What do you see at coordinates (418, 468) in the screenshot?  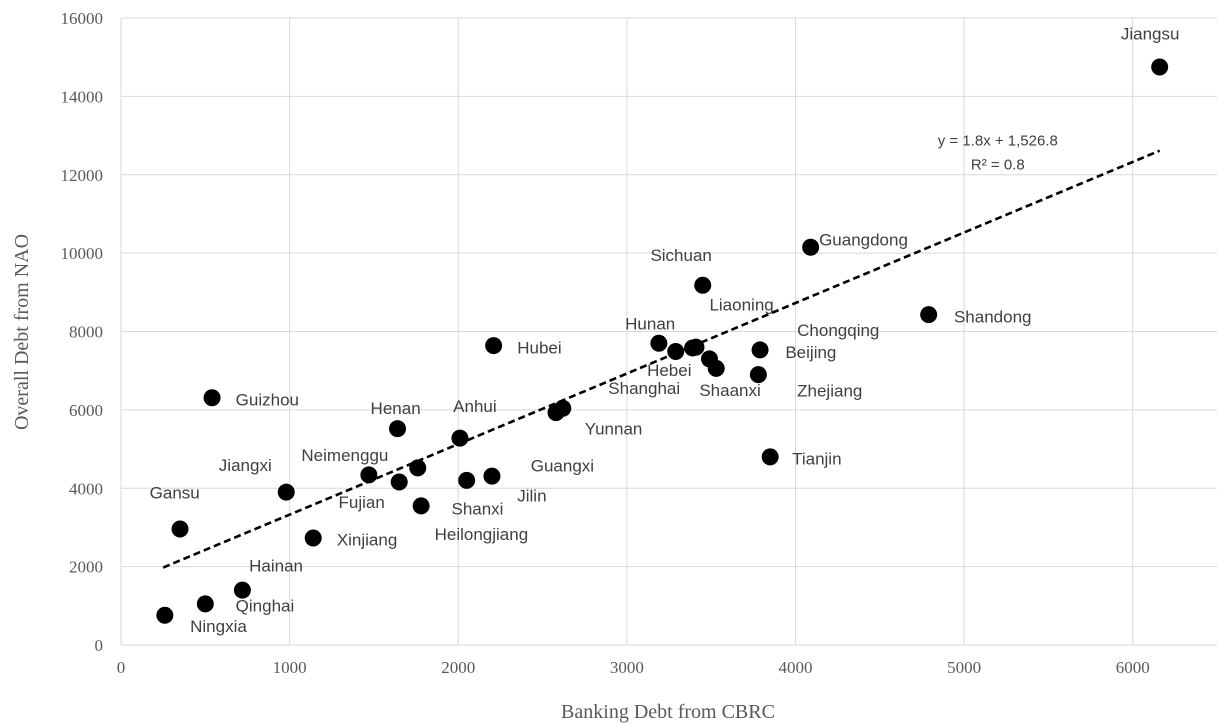 I see `data-point-neimenggu` at bounding box center [418, 468].